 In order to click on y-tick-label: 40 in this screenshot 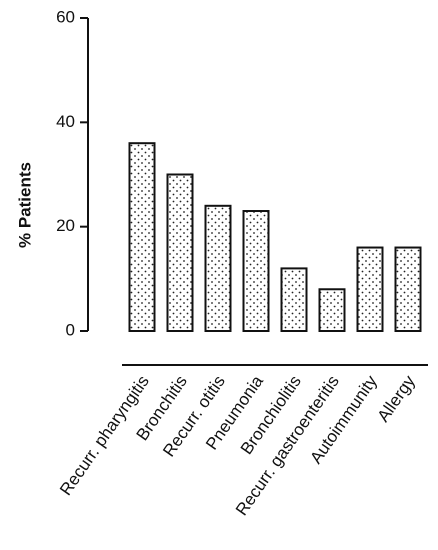, I will do `click(65, 121)`.